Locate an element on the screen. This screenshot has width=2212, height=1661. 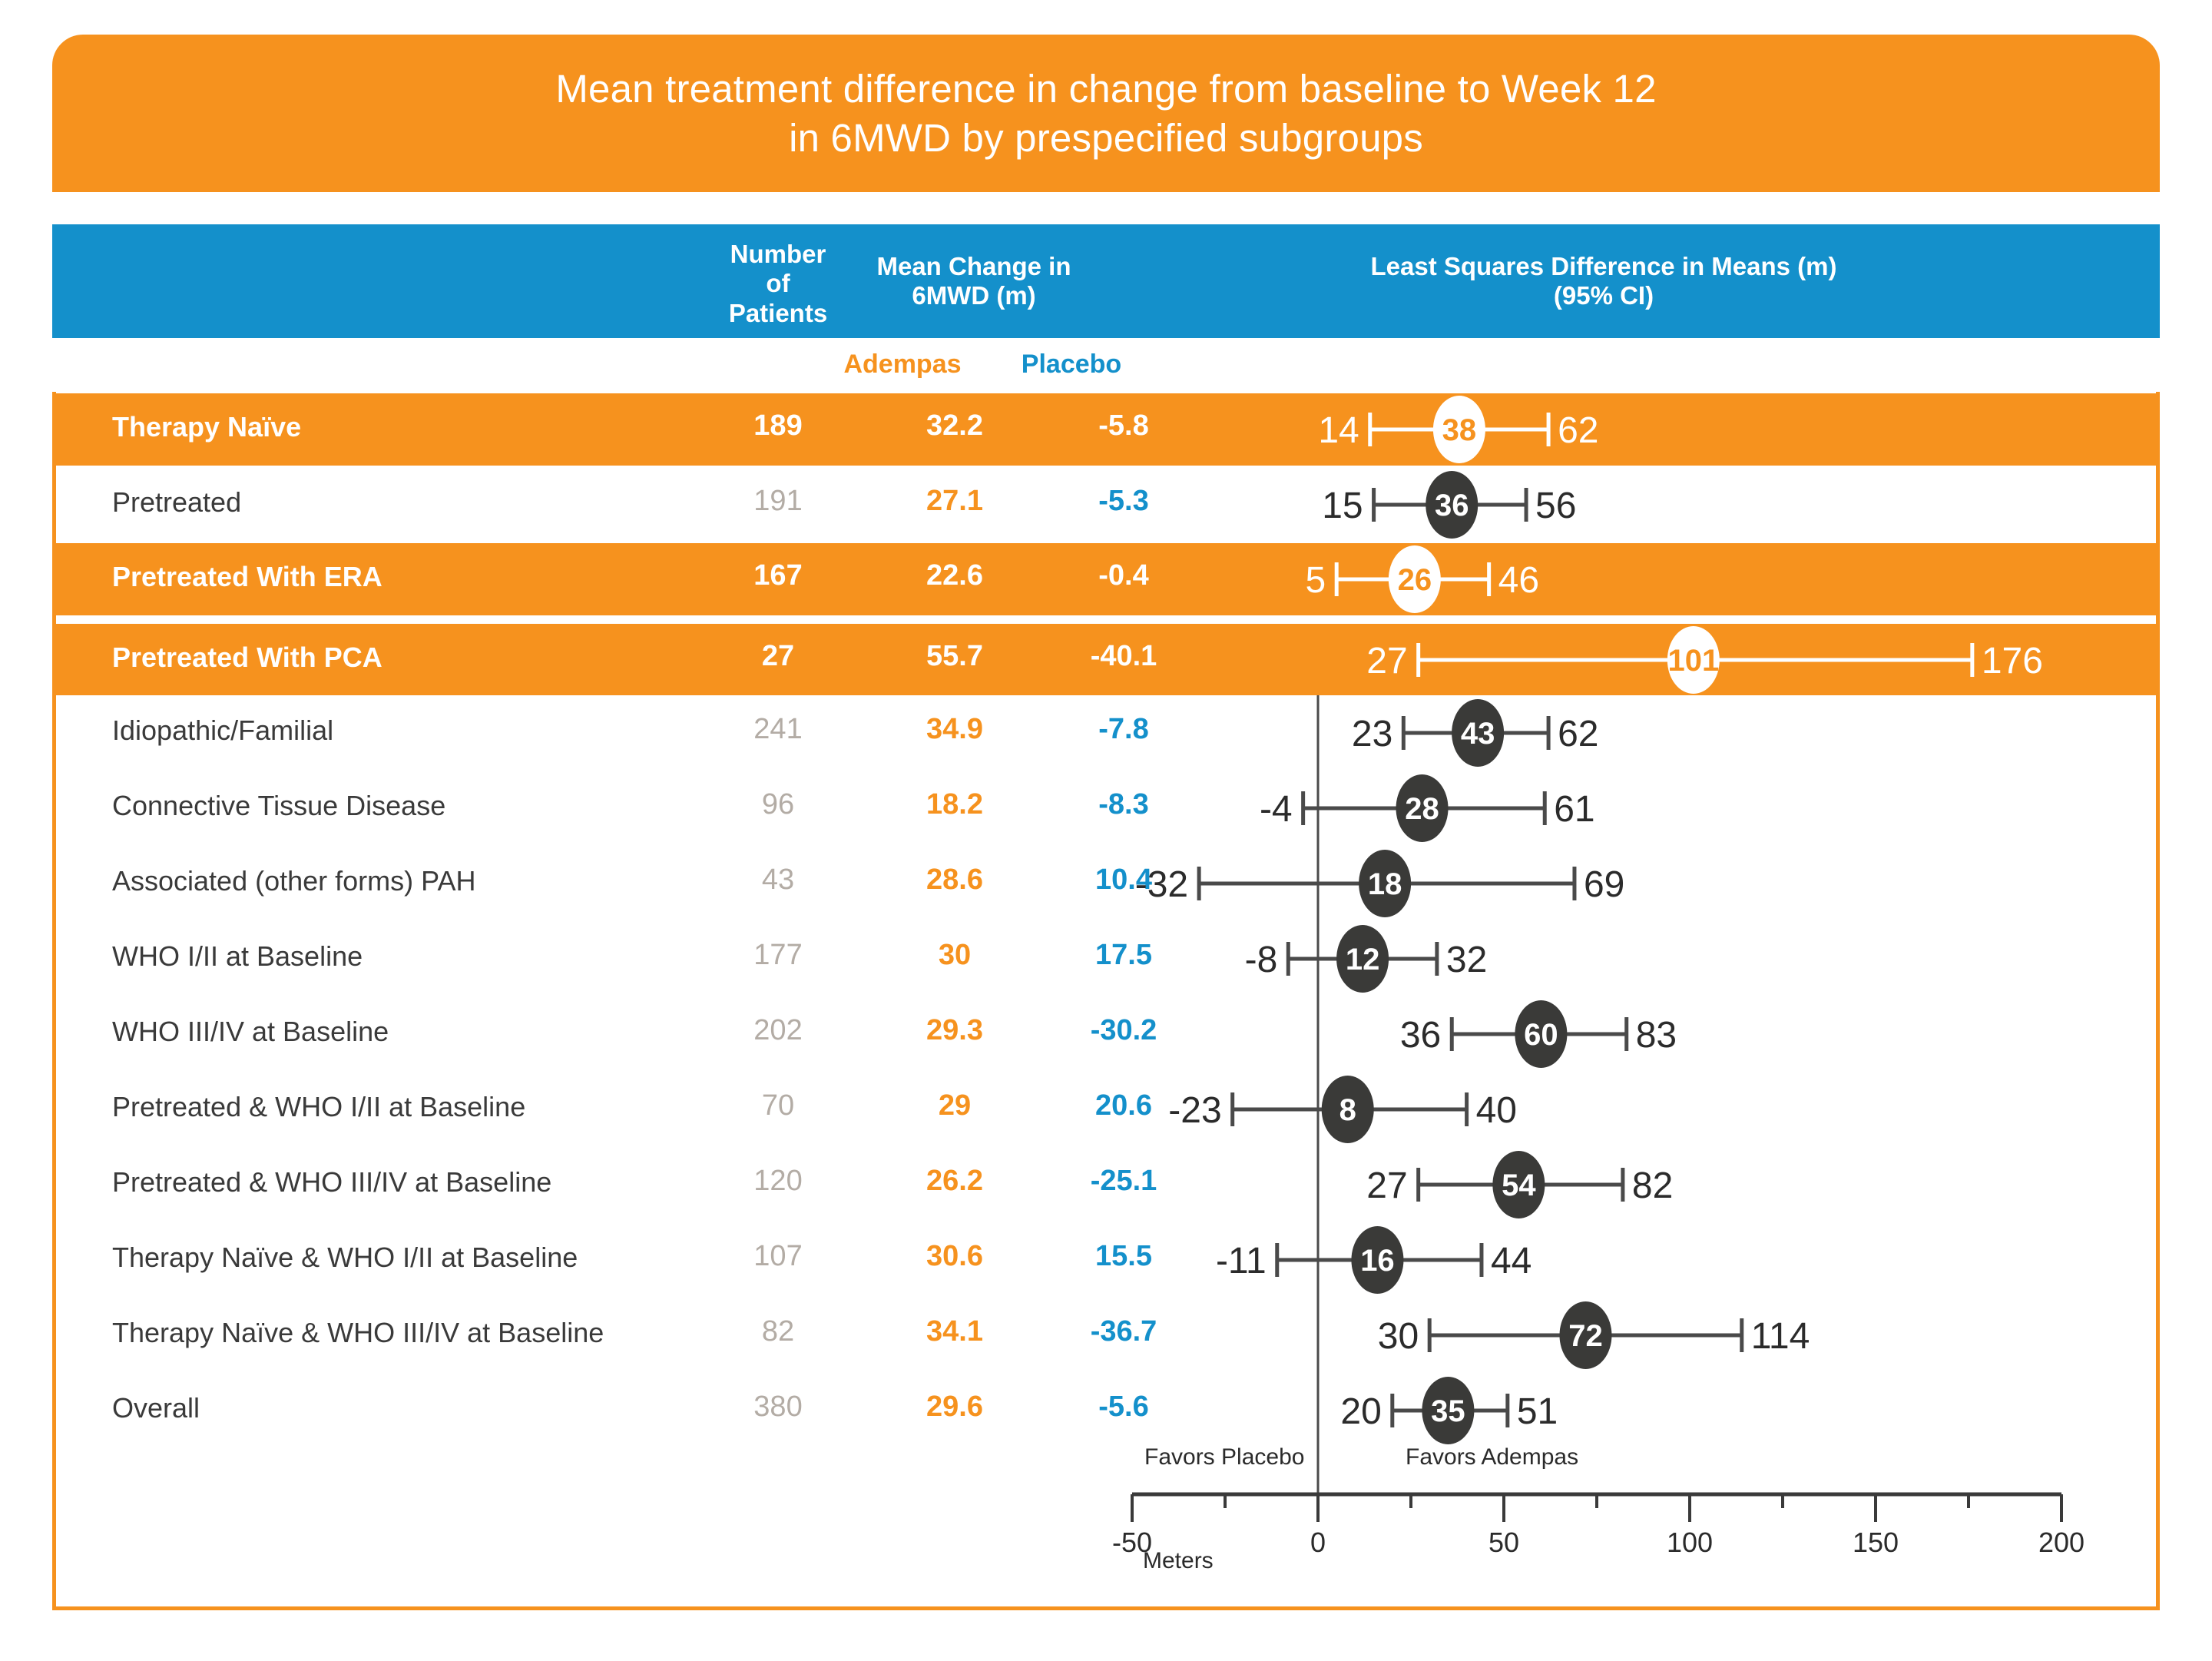
cell-placebo-mean: 10.4 is located at coordinates (1123, 880).